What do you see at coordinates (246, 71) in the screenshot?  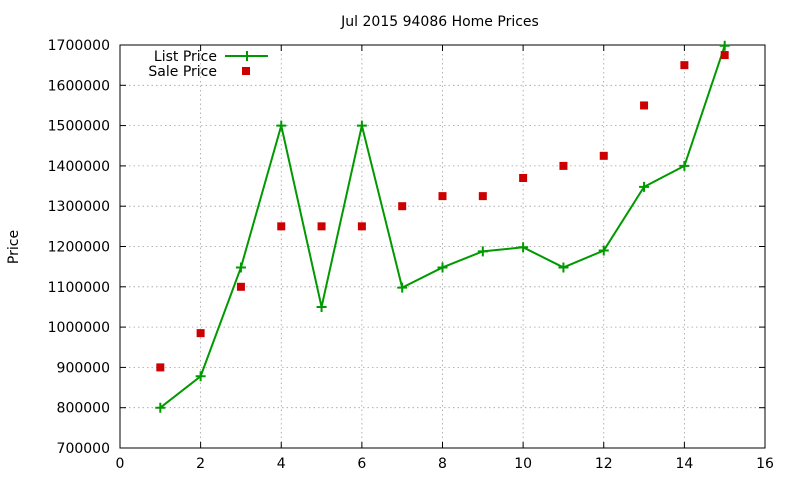 I see `legend-marker-sale-price` at bounding box center [246, 71].